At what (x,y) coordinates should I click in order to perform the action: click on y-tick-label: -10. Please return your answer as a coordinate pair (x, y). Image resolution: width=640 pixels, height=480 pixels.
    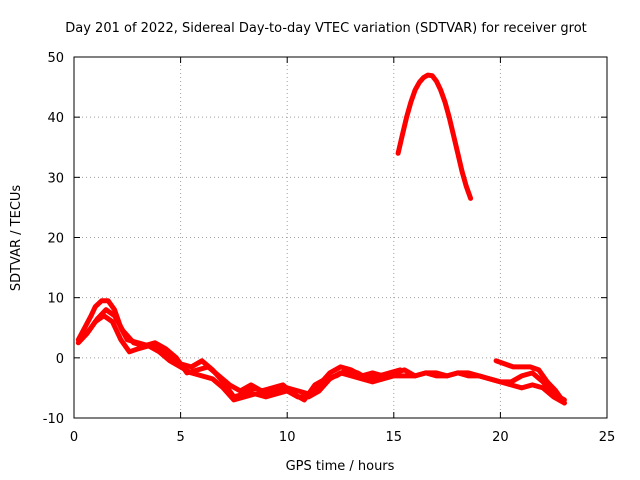
    Looking at the image, I should click on (53, 419).